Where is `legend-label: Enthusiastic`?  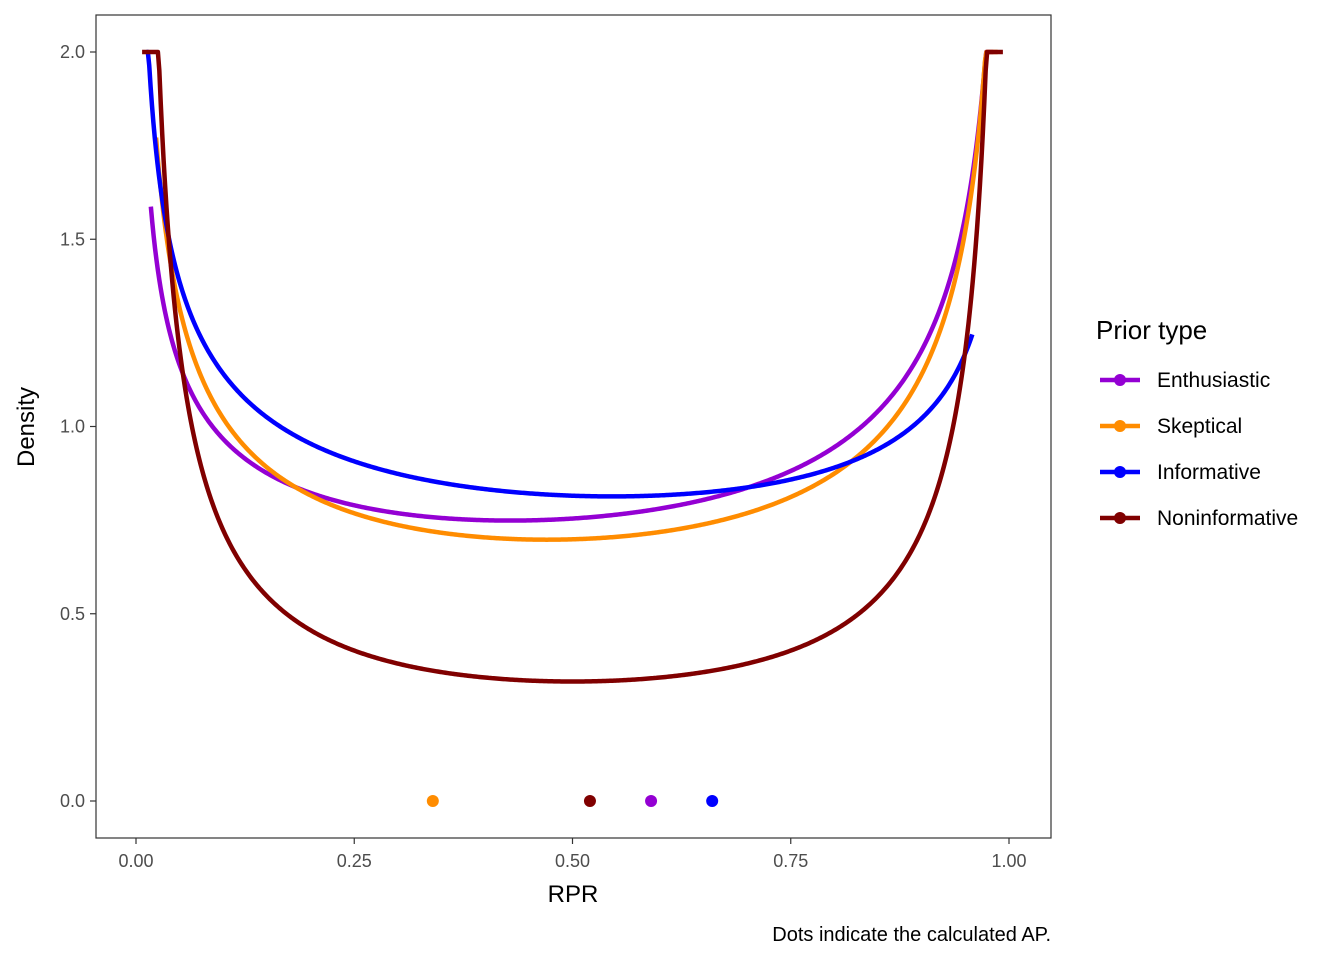 legend-label: Enthusiastic is located at coordinates (1213, 380).